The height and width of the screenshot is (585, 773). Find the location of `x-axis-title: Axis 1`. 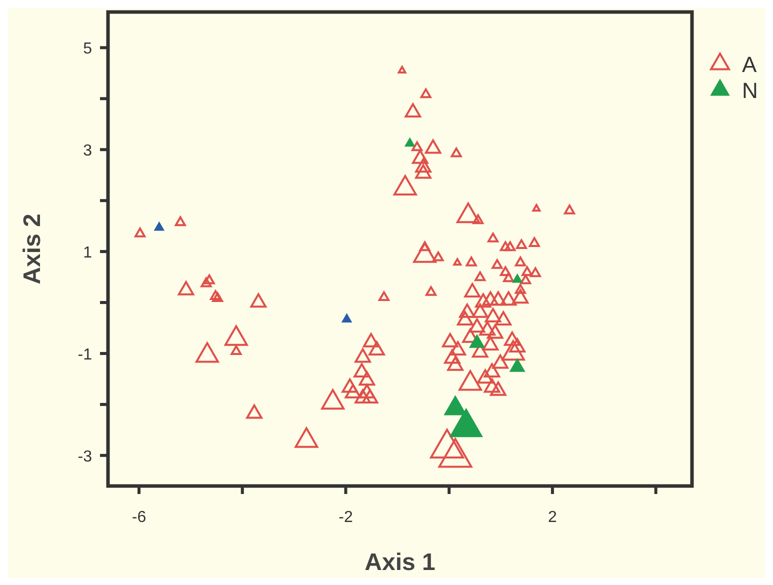

x-axis-title: Axis 1 is located at coordinates (400, 562).